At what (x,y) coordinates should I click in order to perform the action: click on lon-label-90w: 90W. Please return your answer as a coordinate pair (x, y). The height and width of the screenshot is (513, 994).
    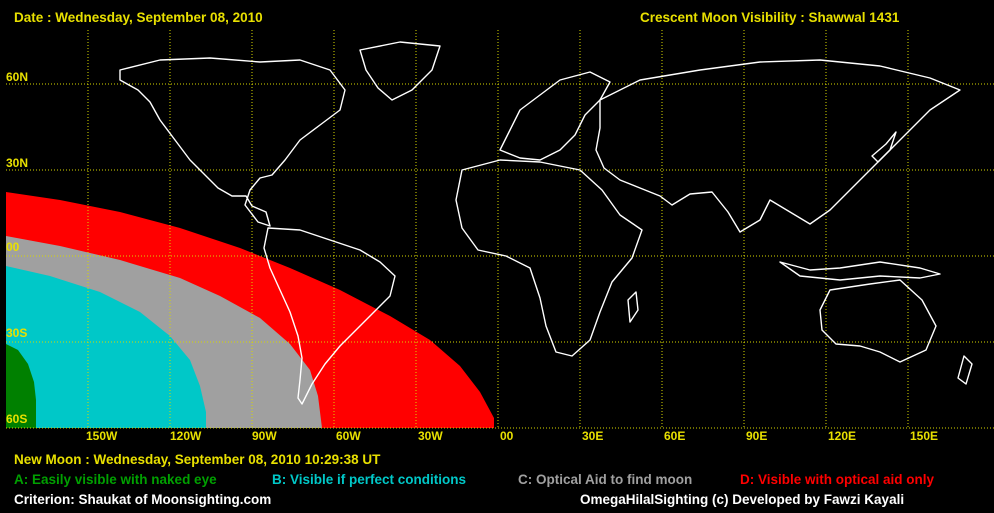
    Looking at the image, I should click on (264, 436).